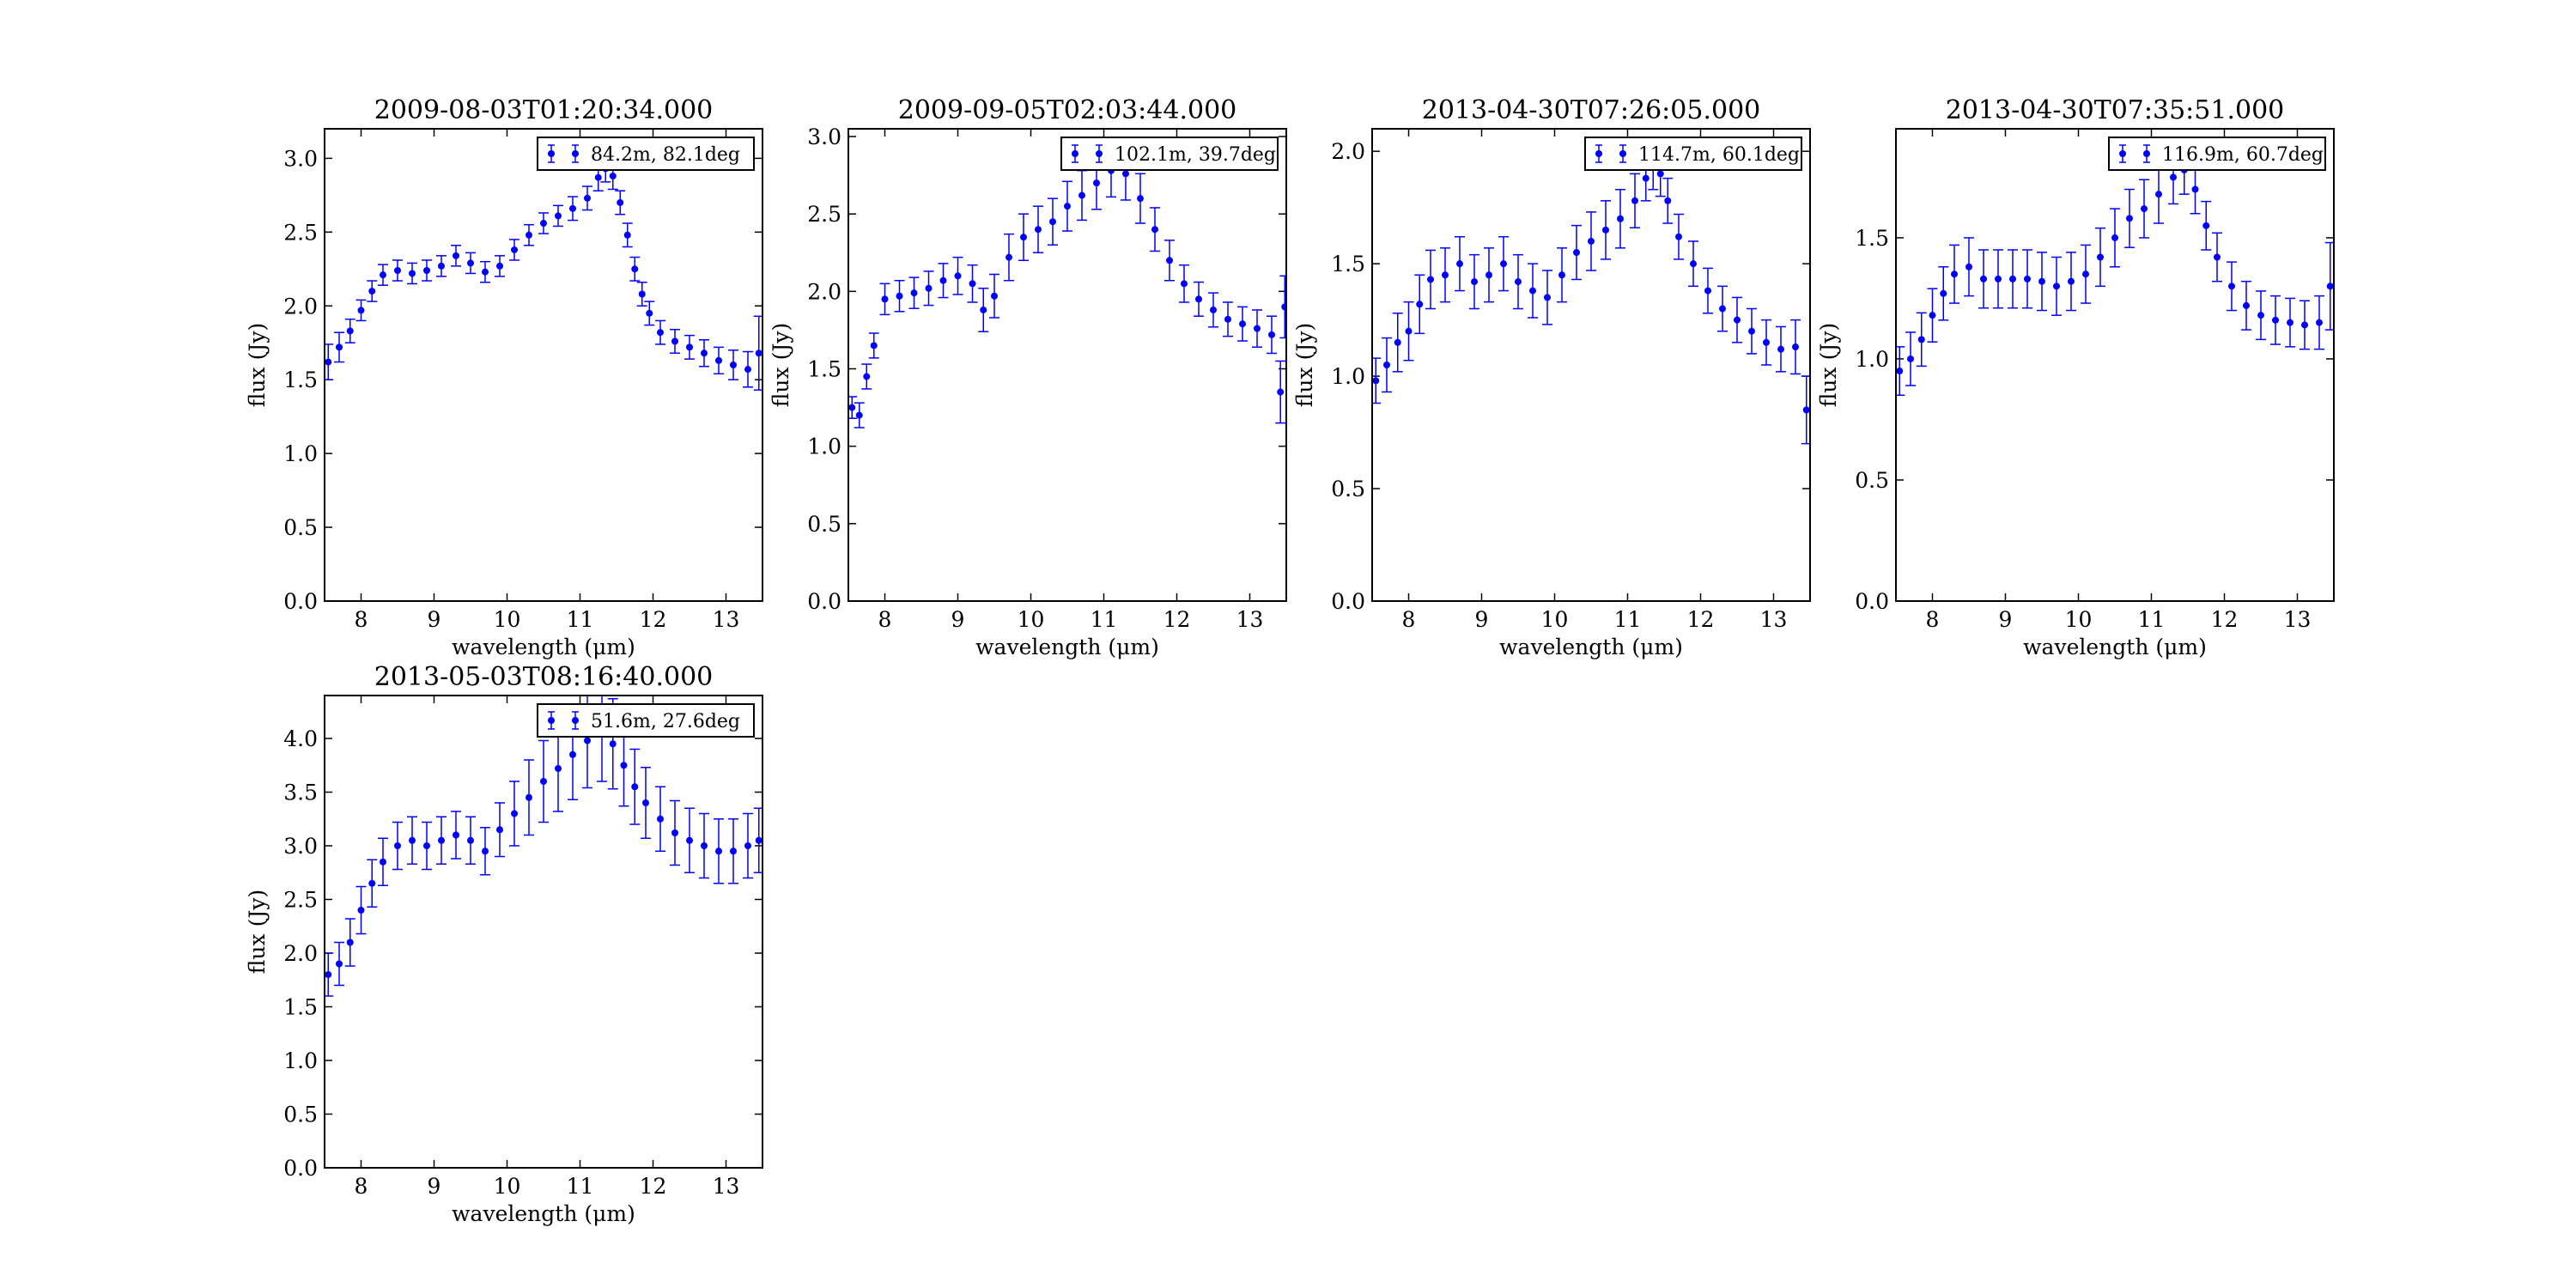 Image resolution: width=2576 pixels, height=1288 pixels. I want to click on x-tick-label: 11, so click(2152, 619).